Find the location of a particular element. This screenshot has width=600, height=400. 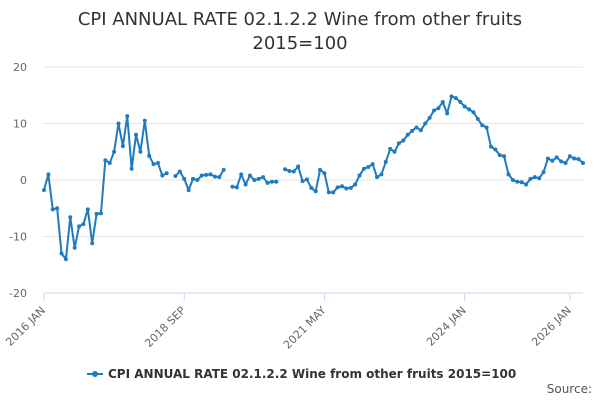

source-label: Source: is located at coordinates (569, 389).